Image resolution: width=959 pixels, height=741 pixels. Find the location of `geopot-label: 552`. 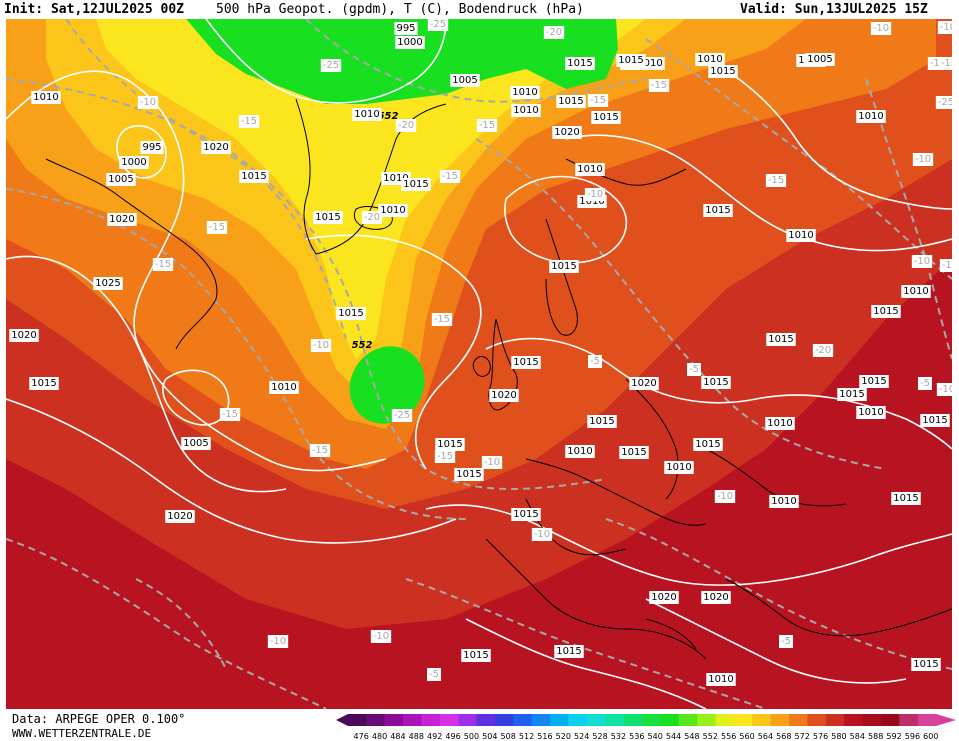

geopot-label: 552 is located at coordinates (388, 116).